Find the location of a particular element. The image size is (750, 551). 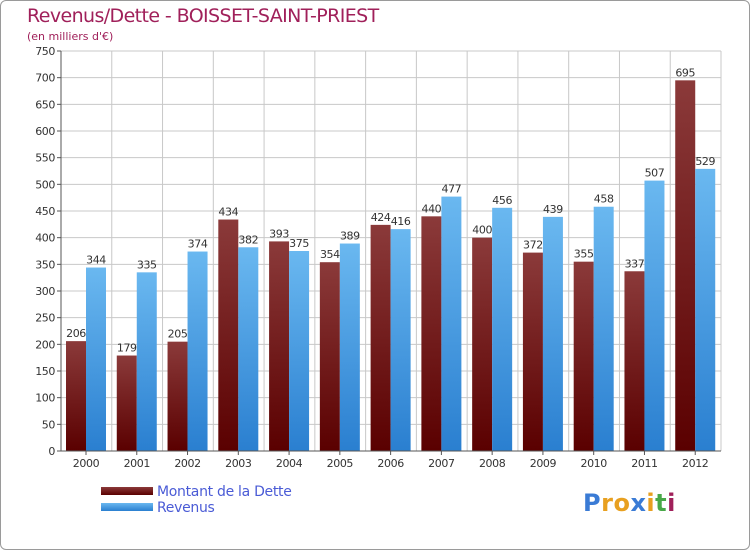

logo-letter: P is located at coordinates (592, 503).